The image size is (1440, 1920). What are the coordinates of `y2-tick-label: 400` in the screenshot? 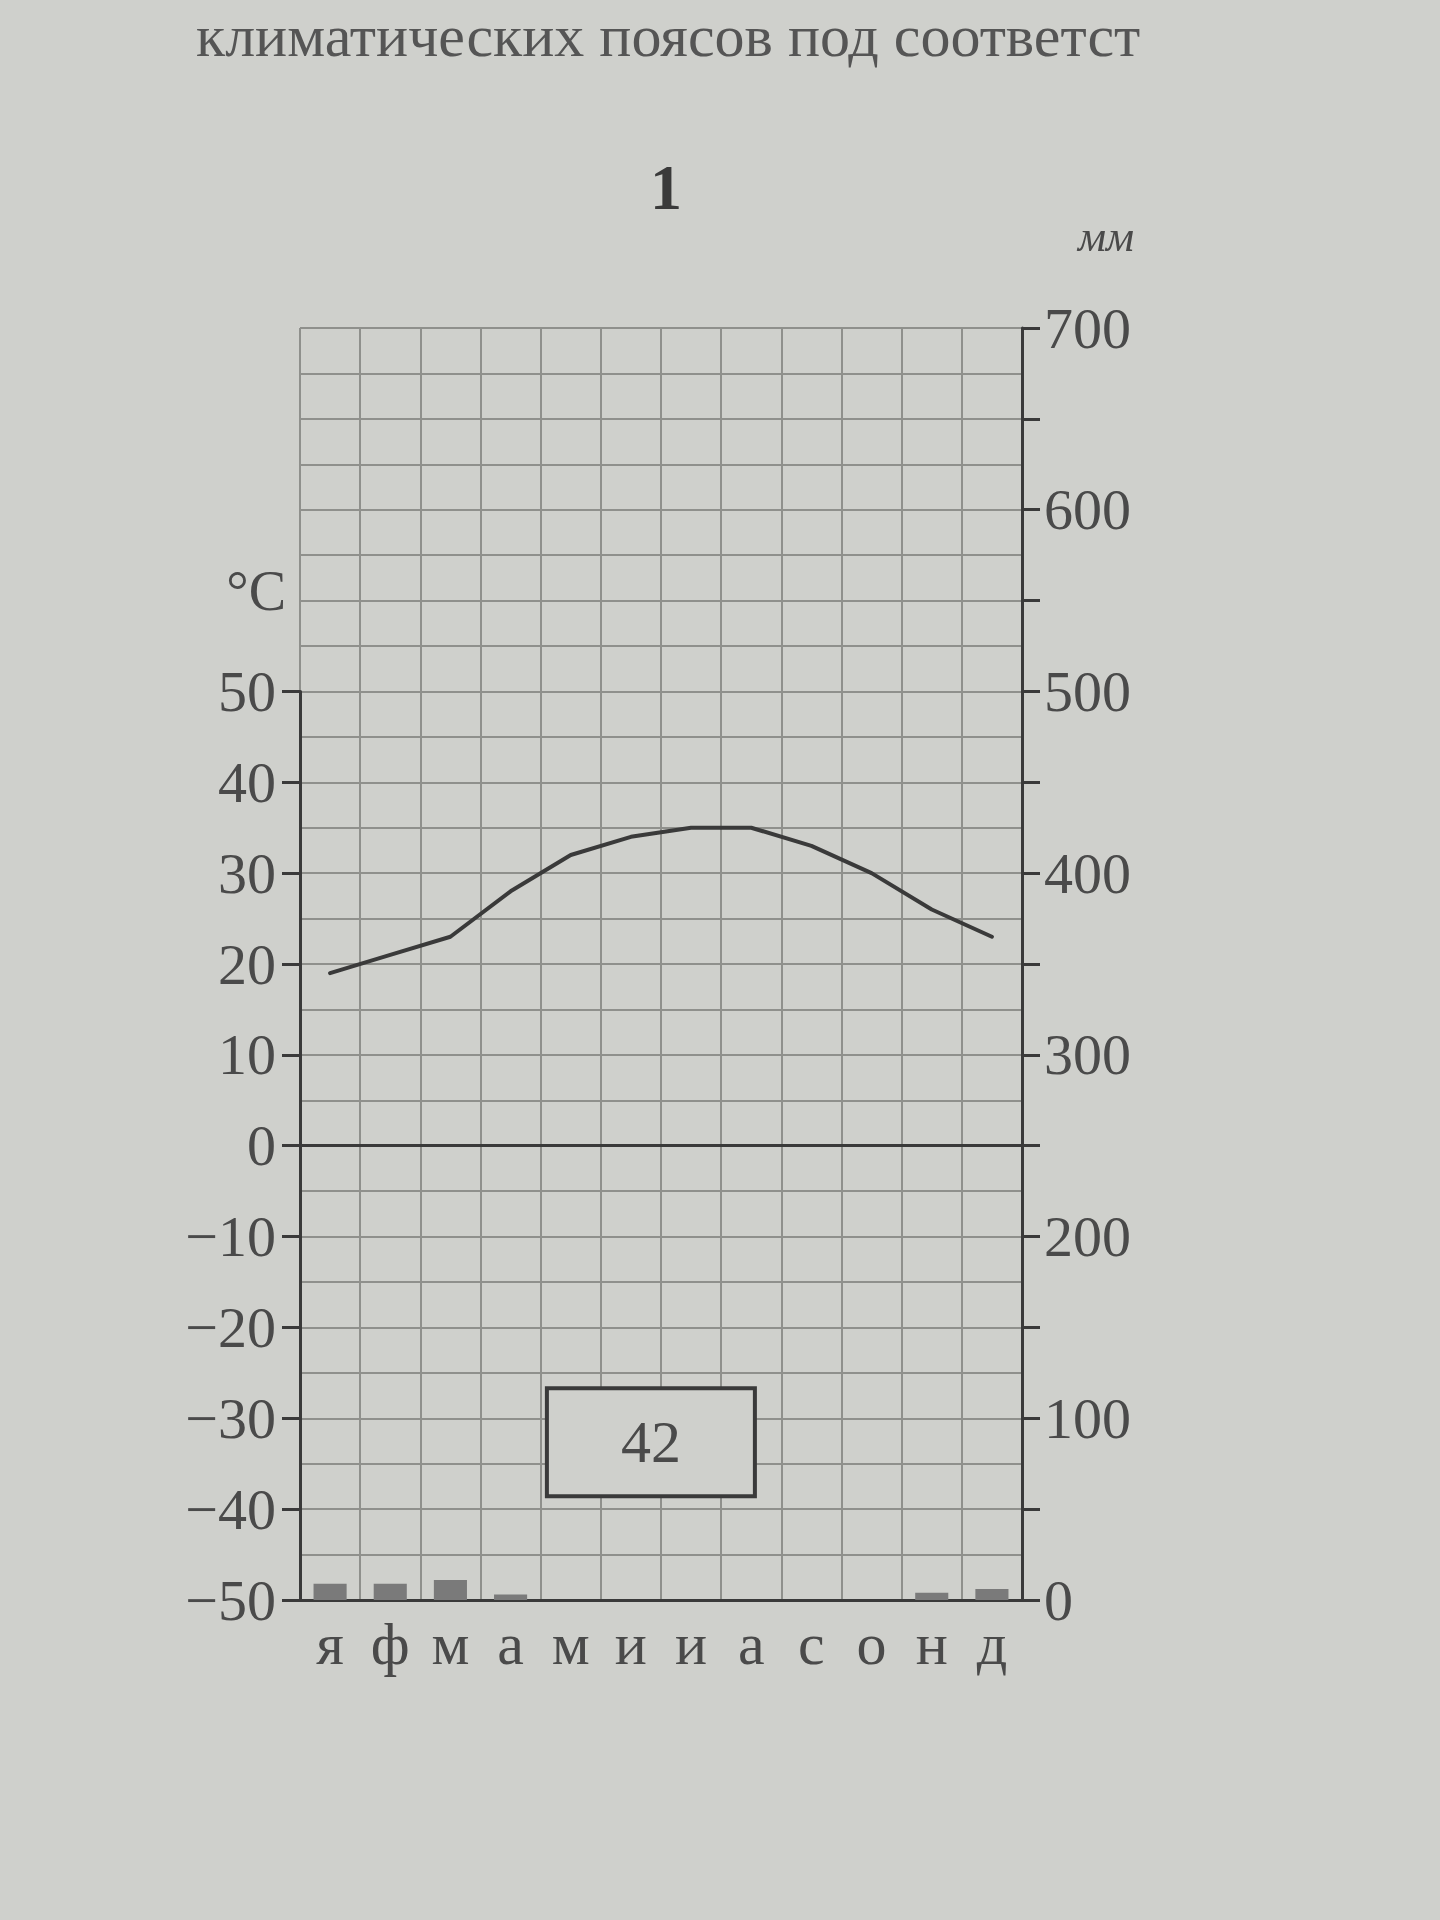 It's located at (1087, 873).